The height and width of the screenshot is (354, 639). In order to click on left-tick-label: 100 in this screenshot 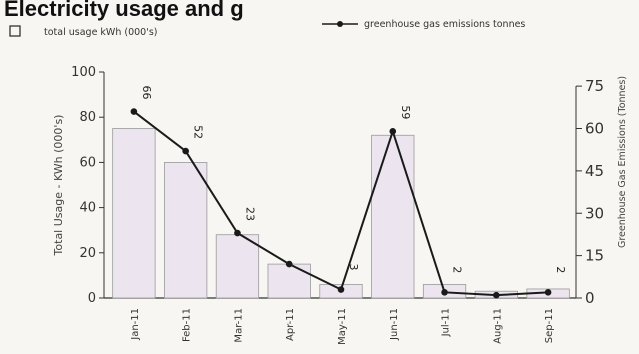, I will do `click(83, 72)`.